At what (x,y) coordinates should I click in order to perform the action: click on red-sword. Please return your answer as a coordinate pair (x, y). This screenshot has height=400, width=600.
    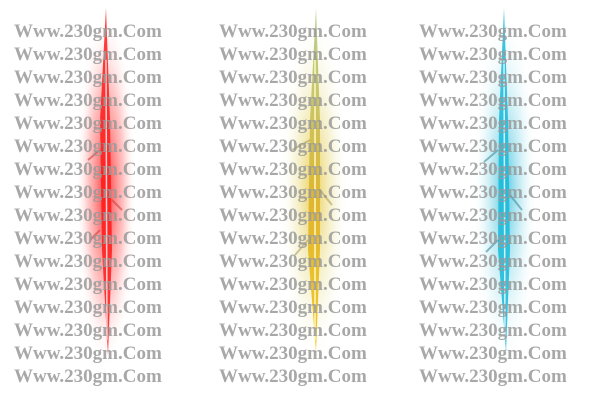
    Looking at the image, I should click on (106, 189).